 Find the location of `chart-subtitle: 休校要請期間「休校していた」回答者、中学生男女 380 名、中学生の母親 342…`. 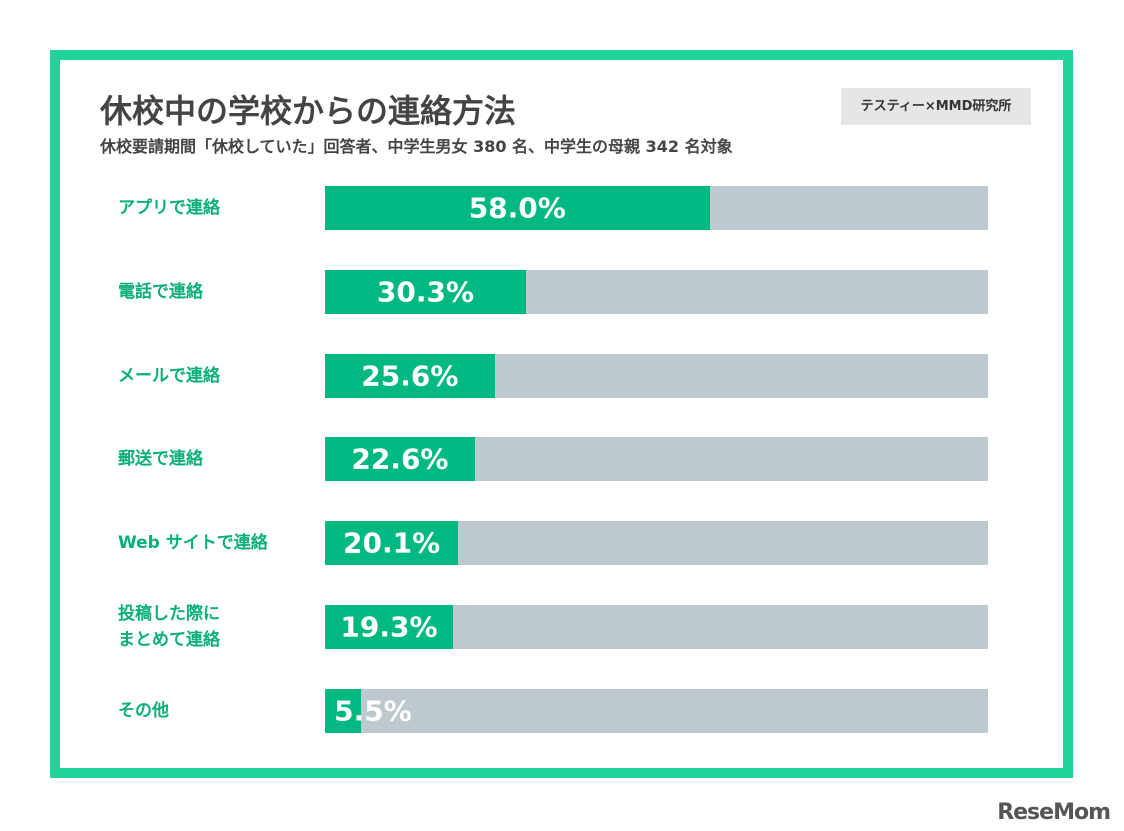

chart-subtitle: 休校要請期間「休校していた」回答者、中学生男女 380 名、中学生の母親 342… is located at coordinates (416, 146).